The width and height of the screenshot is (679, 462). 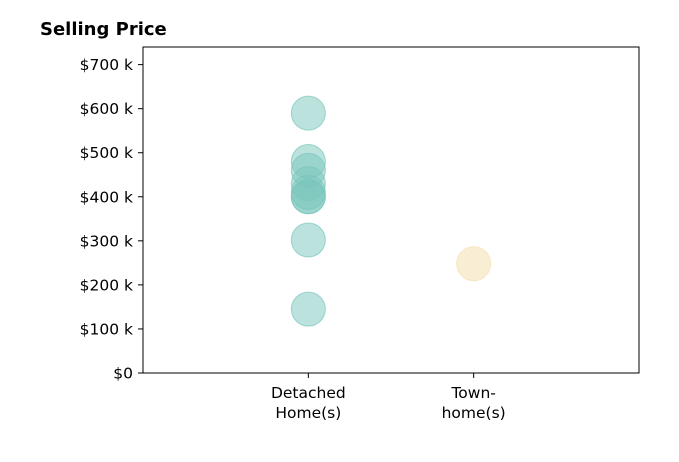 I want to click on y-tick-label: $0, so click(x=123, y=374).